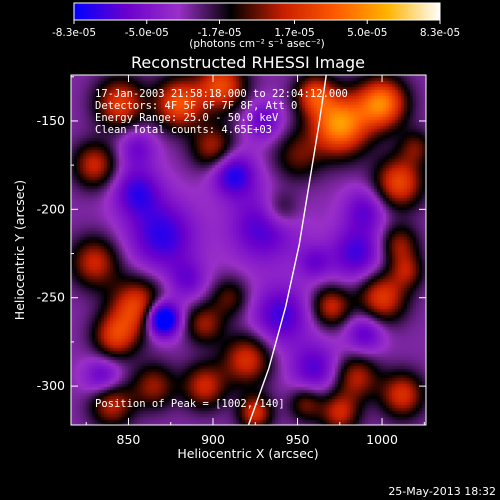  What do you see at coordinates (213, 439) in the screenshot?
I see `x-tick-label: 900` at bounding box center [213, 439].